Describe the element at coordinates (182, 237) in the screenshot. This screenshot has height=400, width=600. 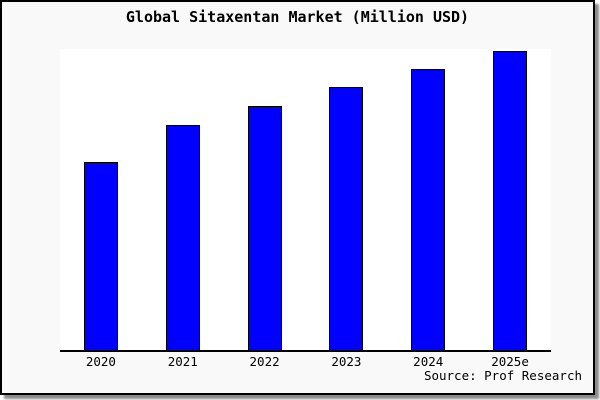
I see `bar-2021` at that location.